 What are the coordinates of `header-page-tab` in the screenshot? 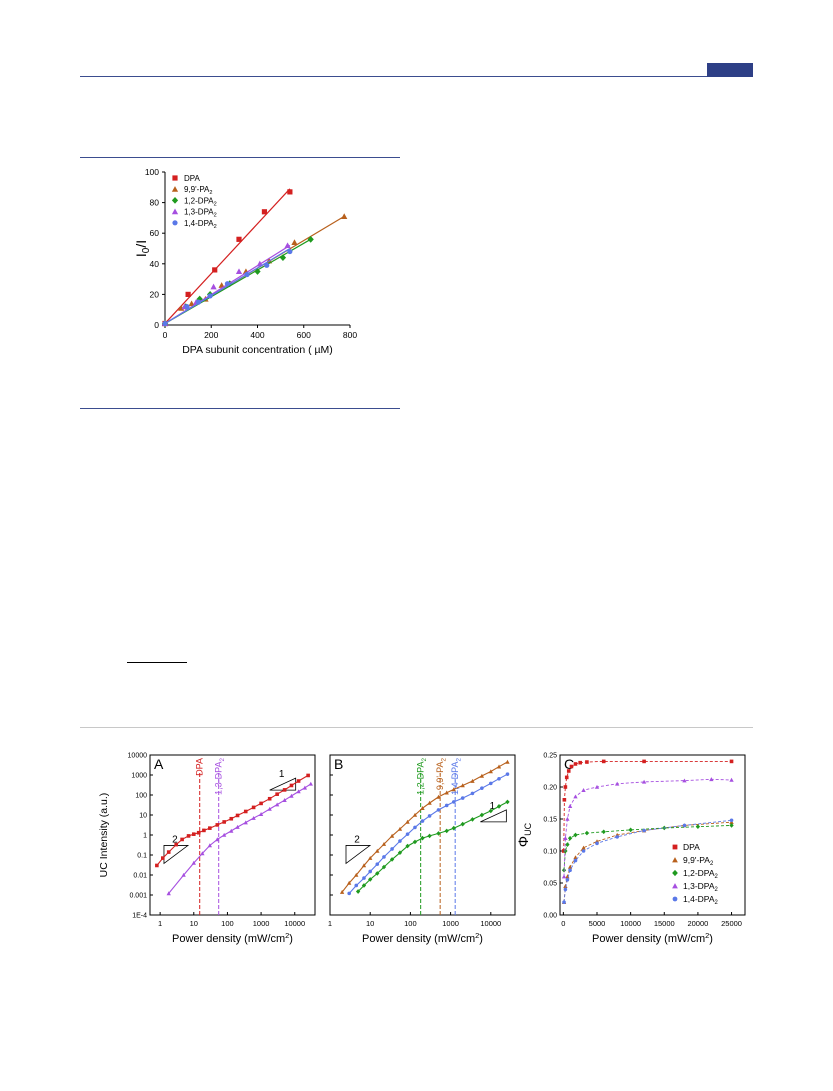 It's located at (730, 70).